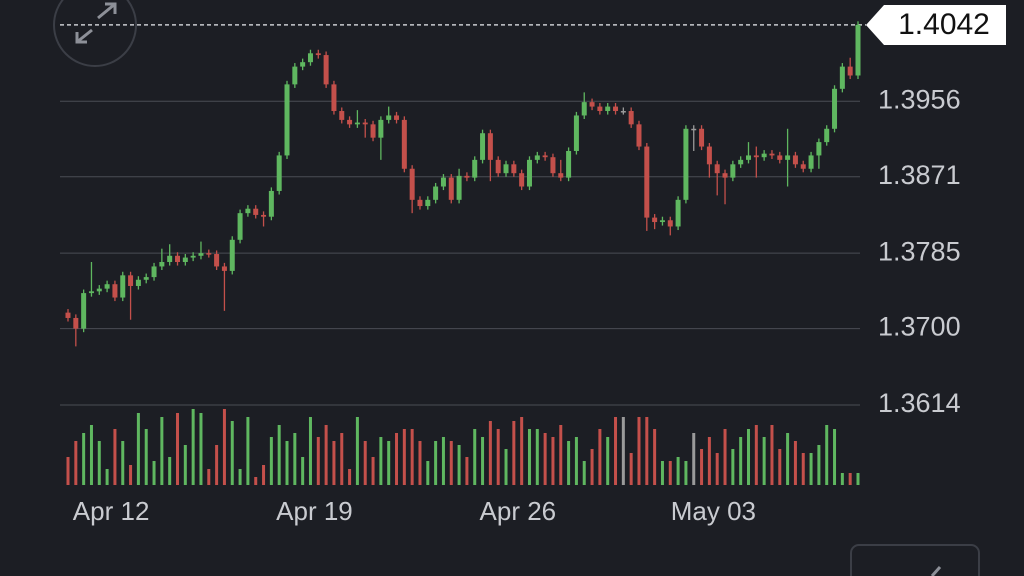 The image size is (1024, 576). I want to click on x-tick-label: May 03, so click(713, 511).